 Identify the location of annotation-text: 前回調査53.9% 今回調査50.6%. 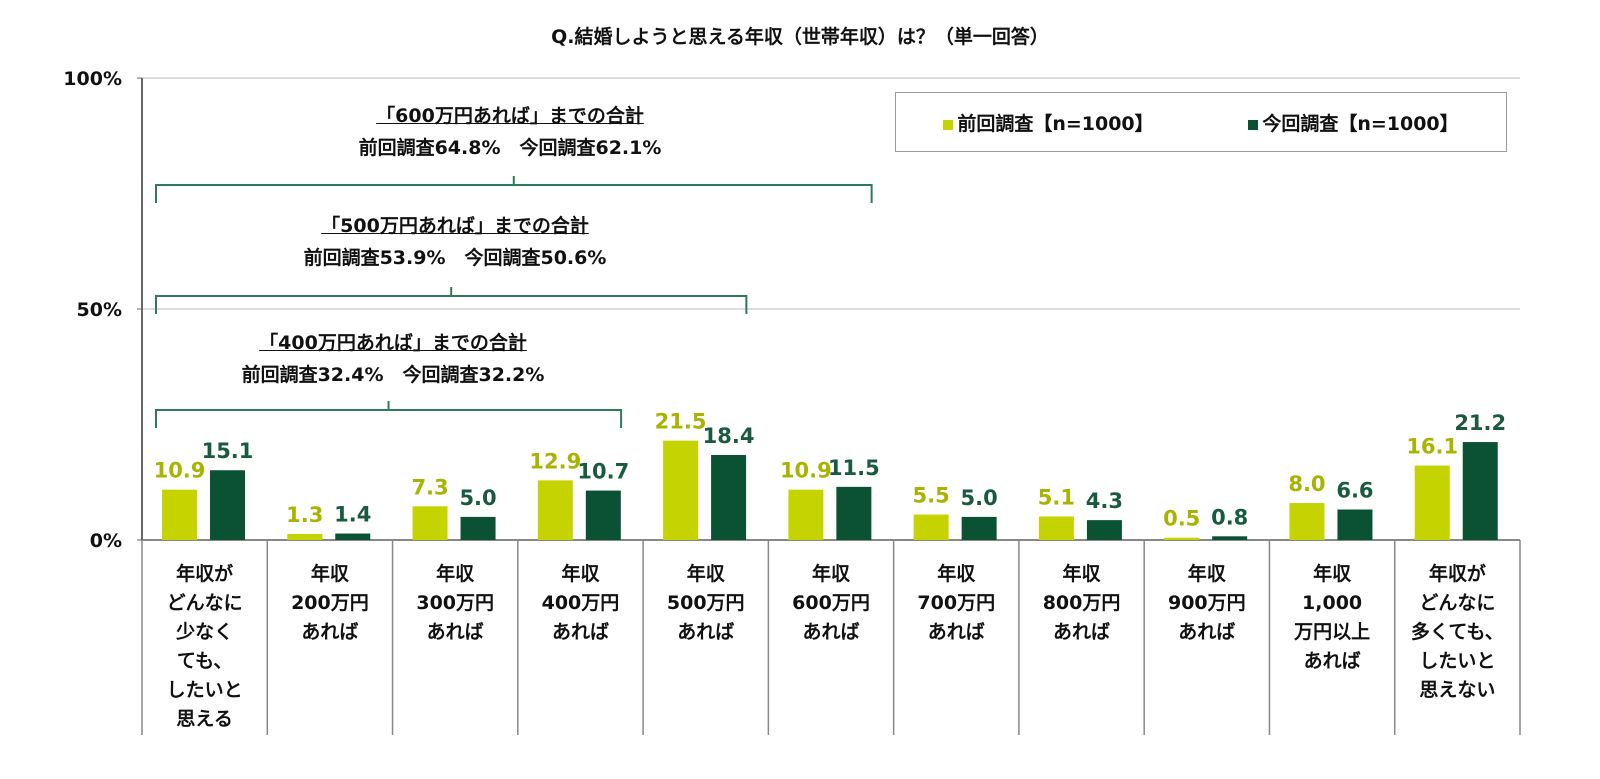
(455, 258).